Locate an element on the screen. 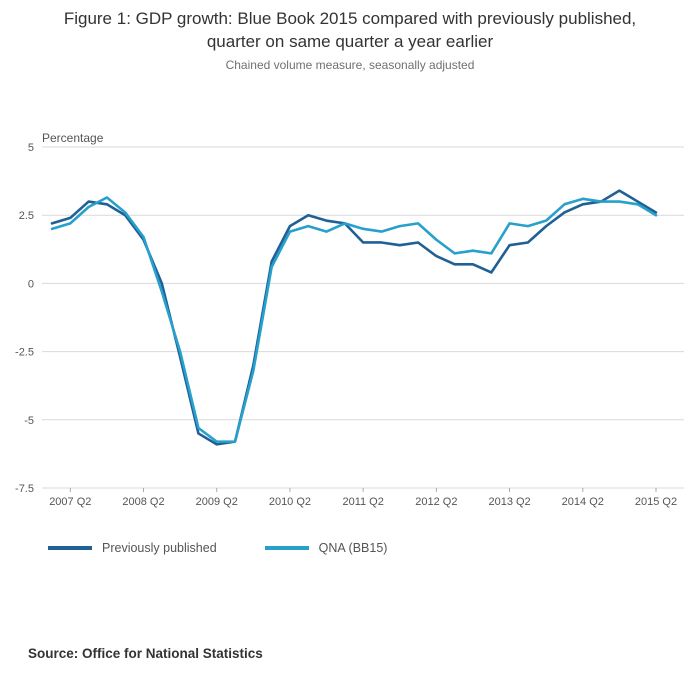 This screenshot has width=700, height=682. legend-item-qna-bb15: QNA (BB15) is located at coordinates (326, 548).